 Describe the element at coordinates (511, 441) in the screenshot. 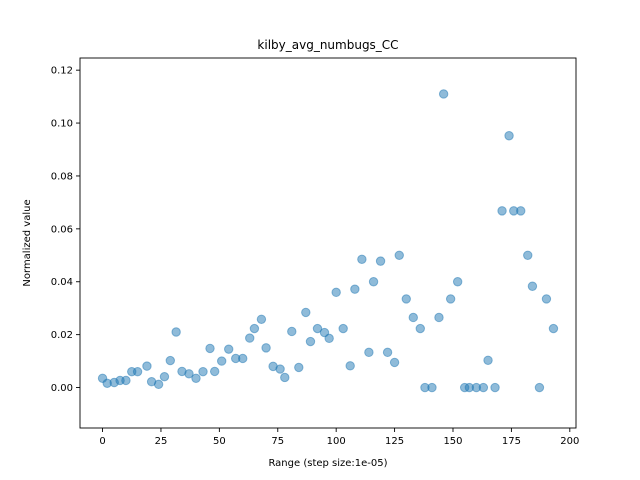

I see `x-tick-label: 175` at that location.